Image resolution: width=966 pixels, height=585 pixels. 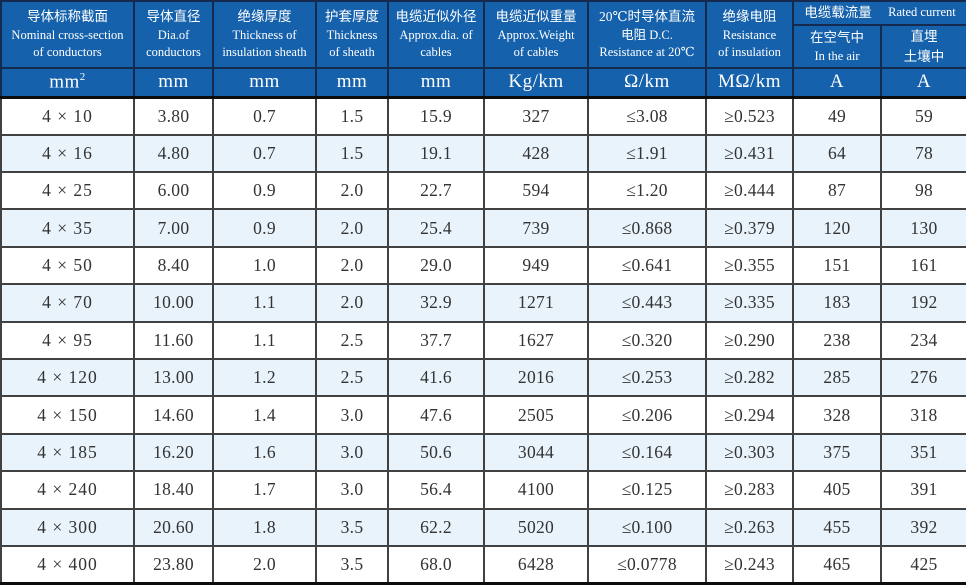 What do you see at coordinates (647, 228) in the screenshot?
I see `cell: ≤0.868` at bounding box center [647, 228].